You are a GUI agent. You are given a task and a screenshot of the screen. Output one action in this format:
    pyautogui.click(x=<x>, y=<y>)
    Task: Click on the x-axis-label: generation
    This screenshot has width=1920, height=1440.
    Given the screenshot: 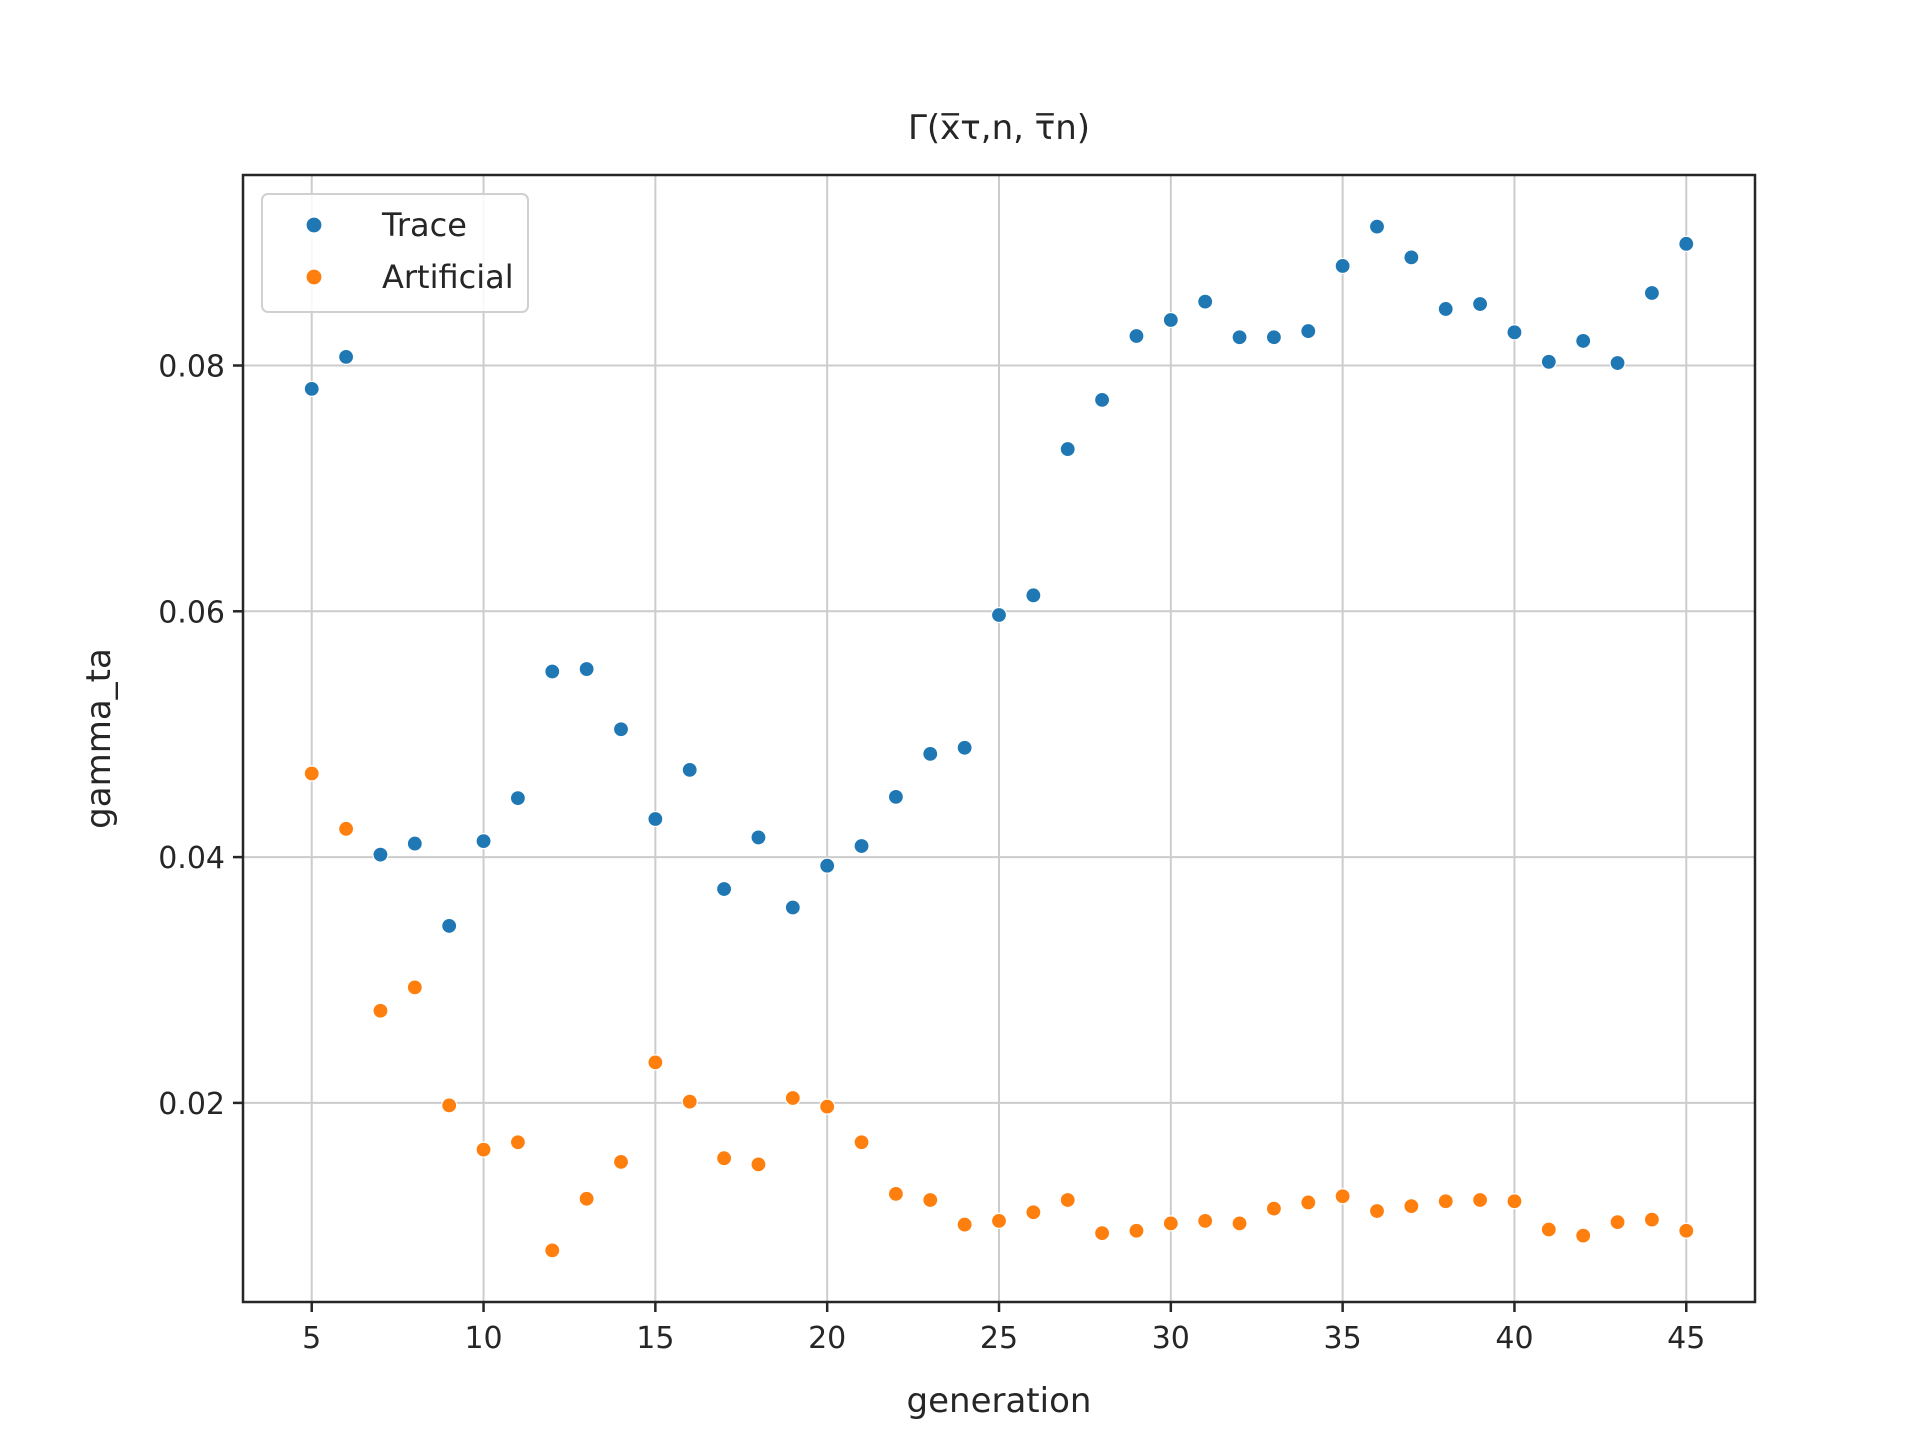 What is the action you would take?
    pyautogui.click(x=999, y=1401)
    